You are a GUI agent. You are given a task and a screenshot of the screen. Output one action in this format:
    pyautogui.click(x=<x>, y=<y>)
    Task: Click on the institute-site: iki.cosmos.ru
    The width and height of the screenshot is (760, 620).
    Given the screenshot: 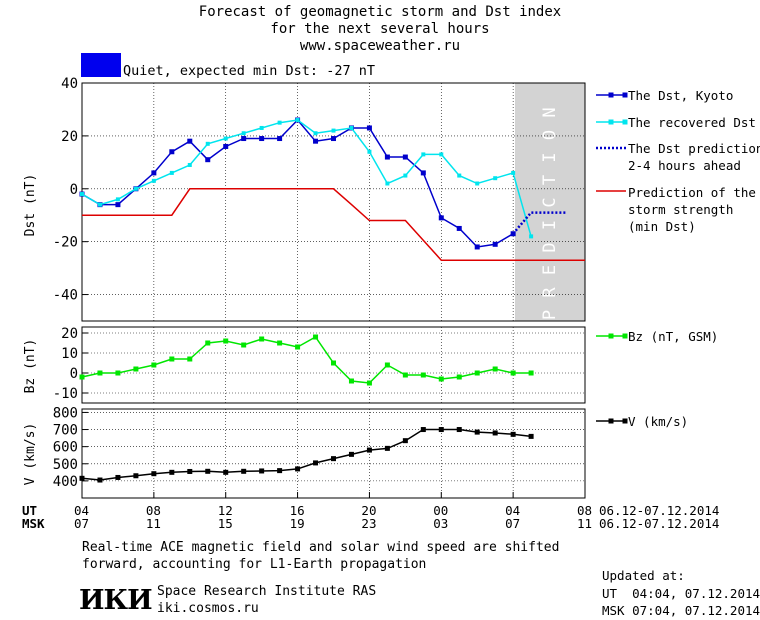 What is the action you would take?
    pyautogui.click(x=208, y=608)
    